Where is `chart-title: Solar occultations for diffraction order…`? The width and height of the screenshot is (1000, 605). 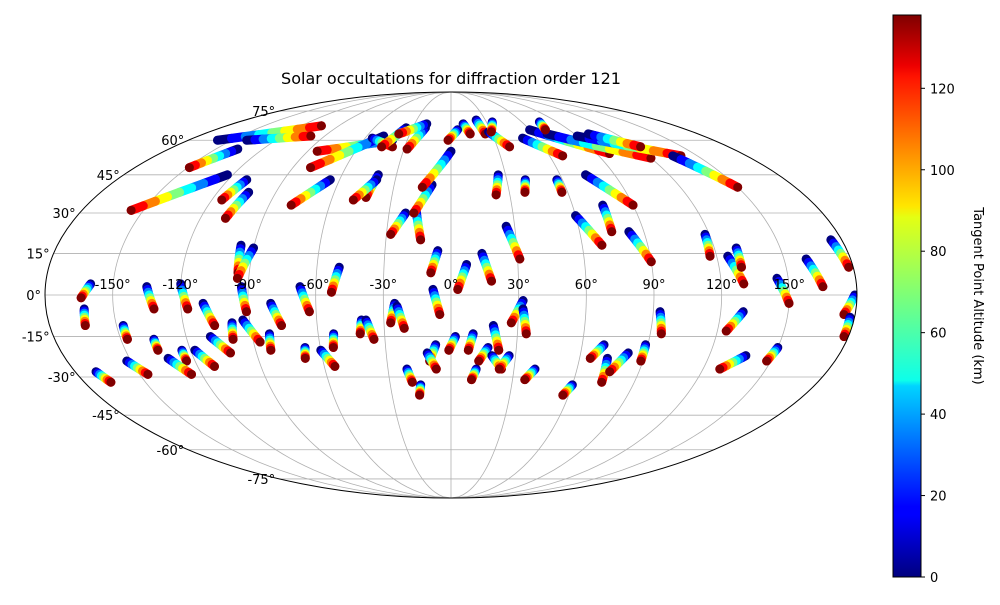
chart-title: Solar occultations for diffraction order… is located at coordinates (451, 78).